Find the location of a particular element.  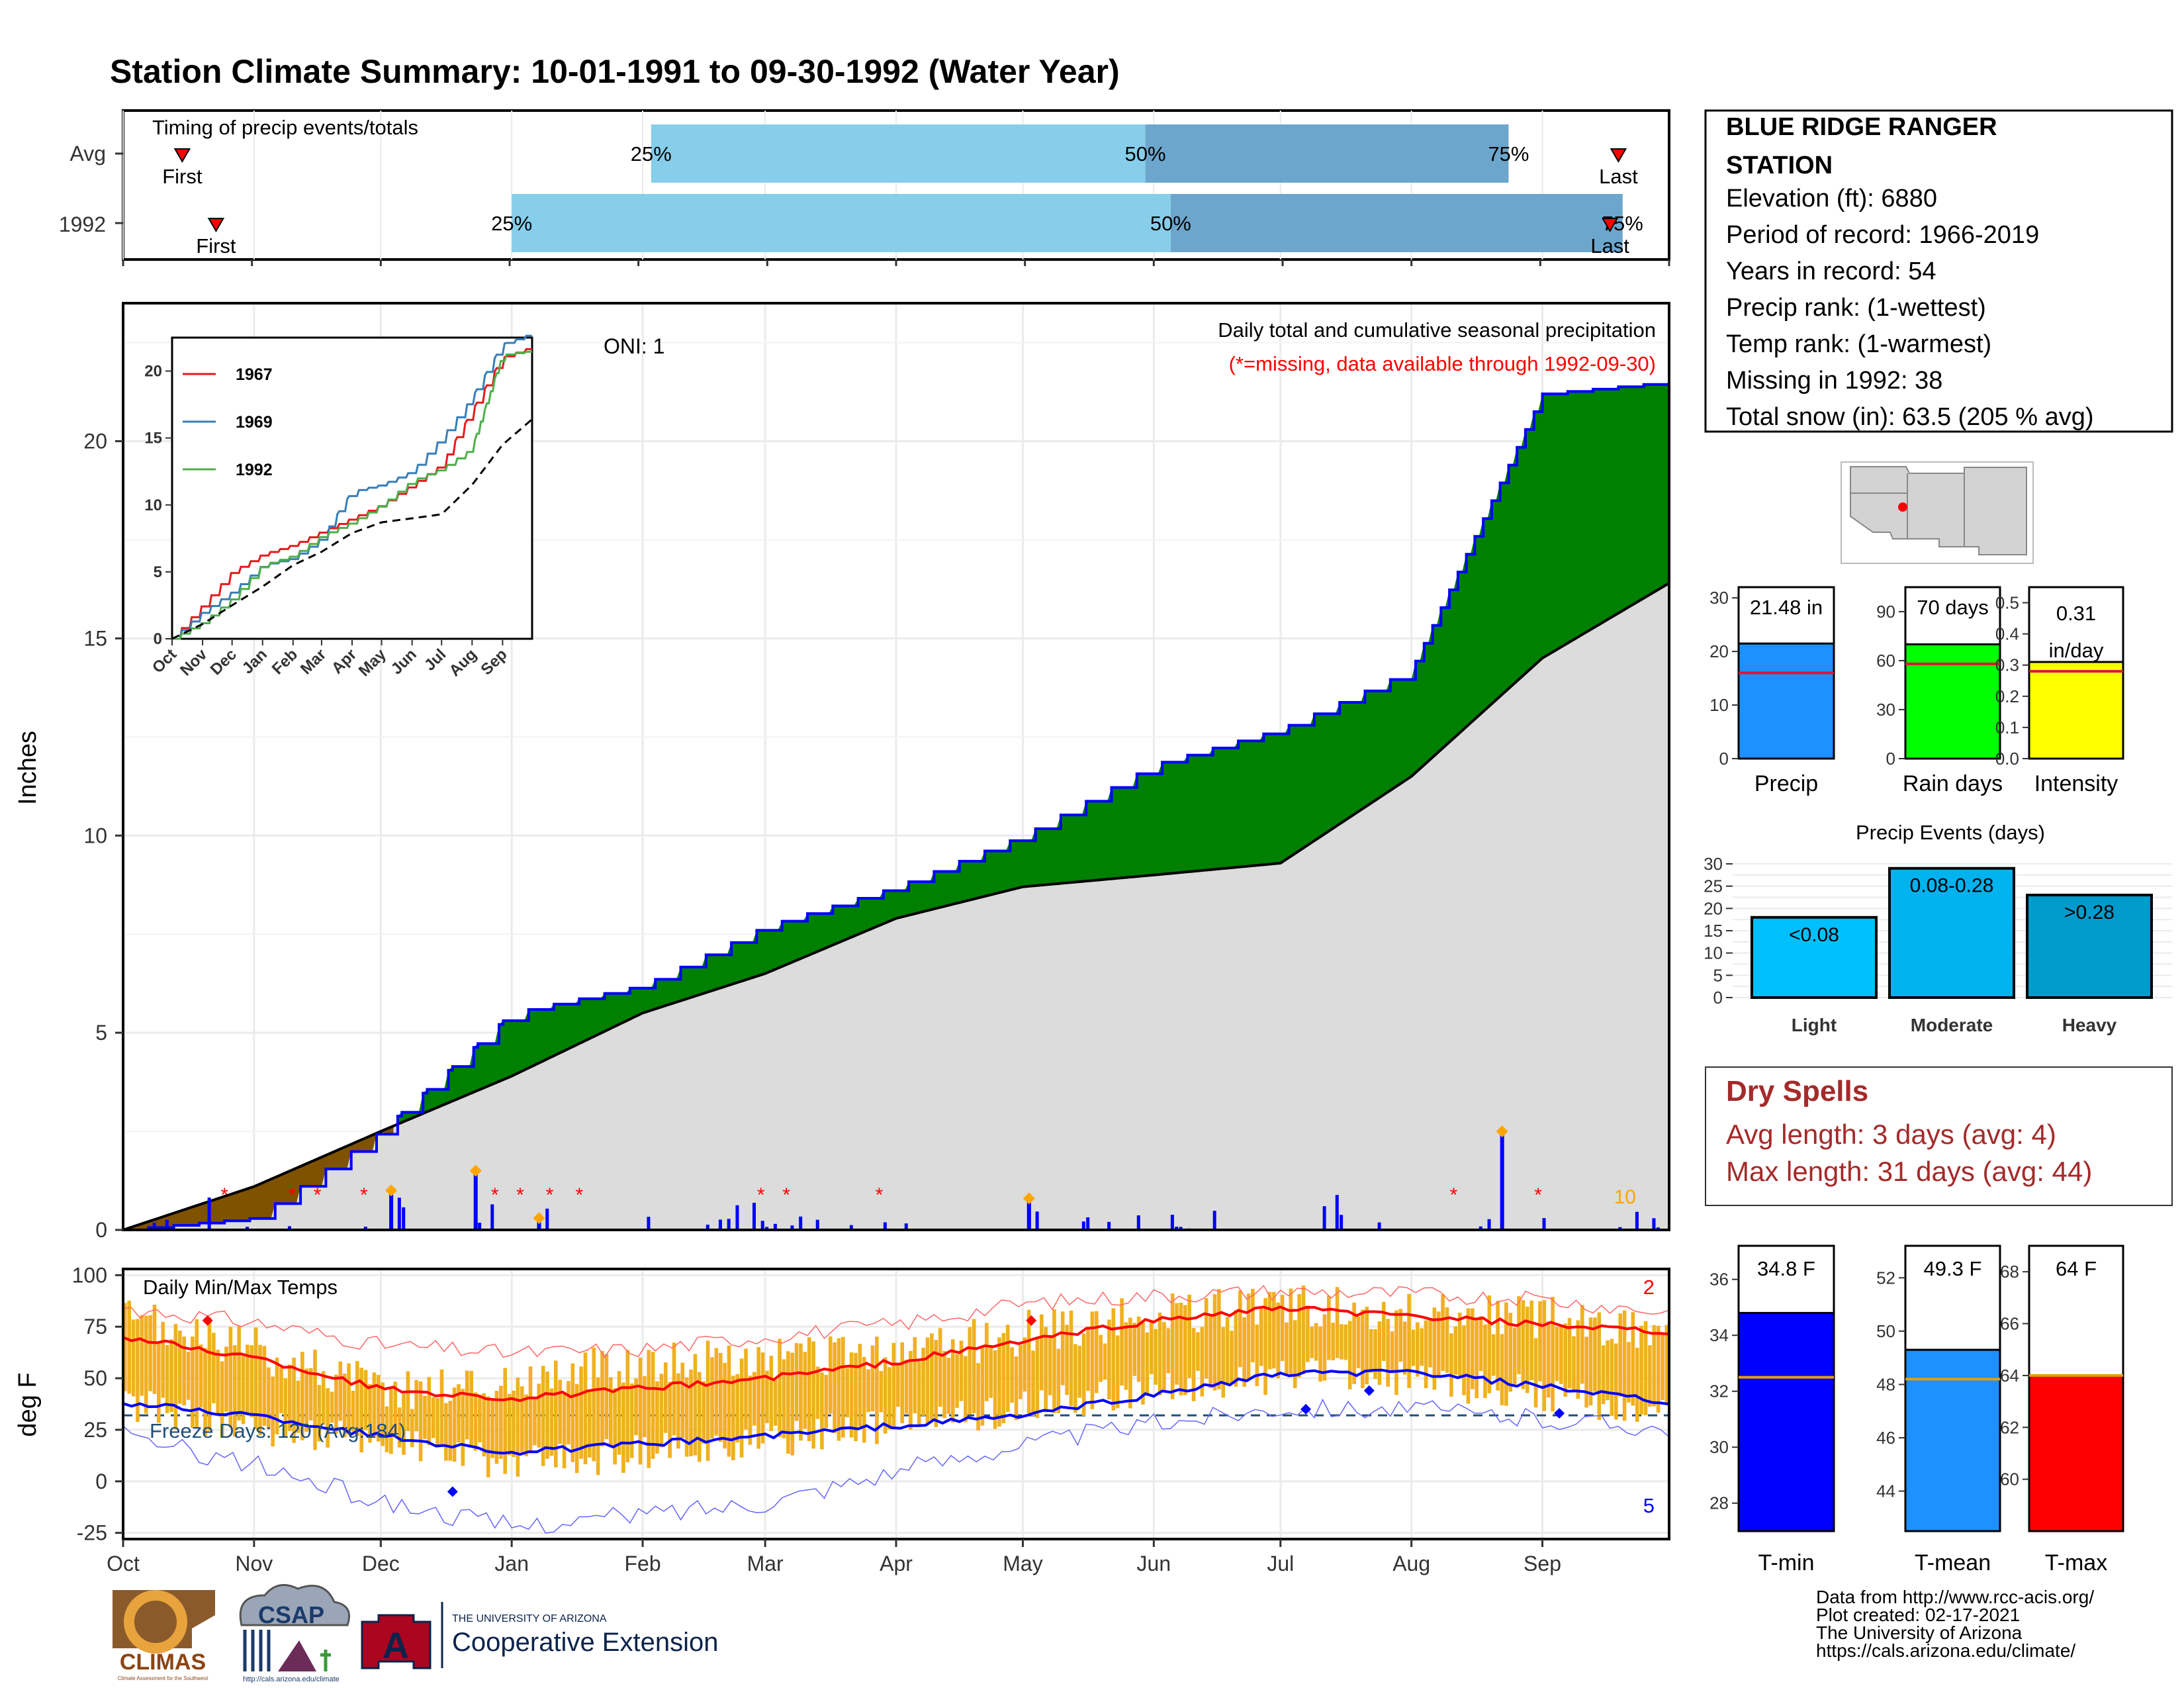

mini-bar-tick-label: 0.4 is located at coordinates (2007, 634).